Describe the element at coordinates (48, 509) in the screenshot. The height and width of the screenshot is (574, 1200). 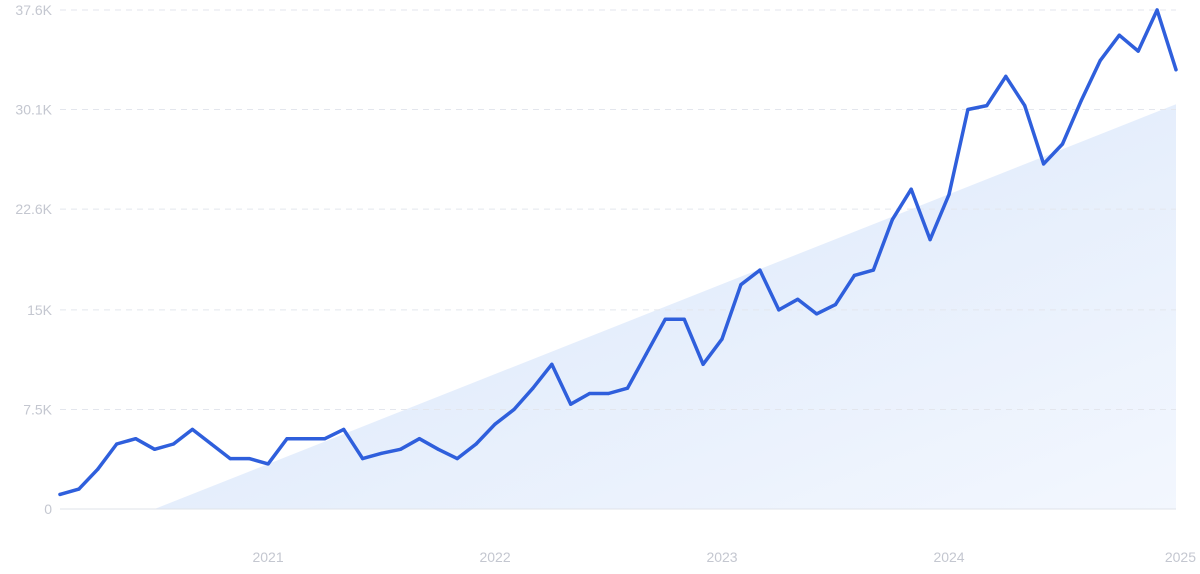
I see `y-tick-label: 0` at that location.